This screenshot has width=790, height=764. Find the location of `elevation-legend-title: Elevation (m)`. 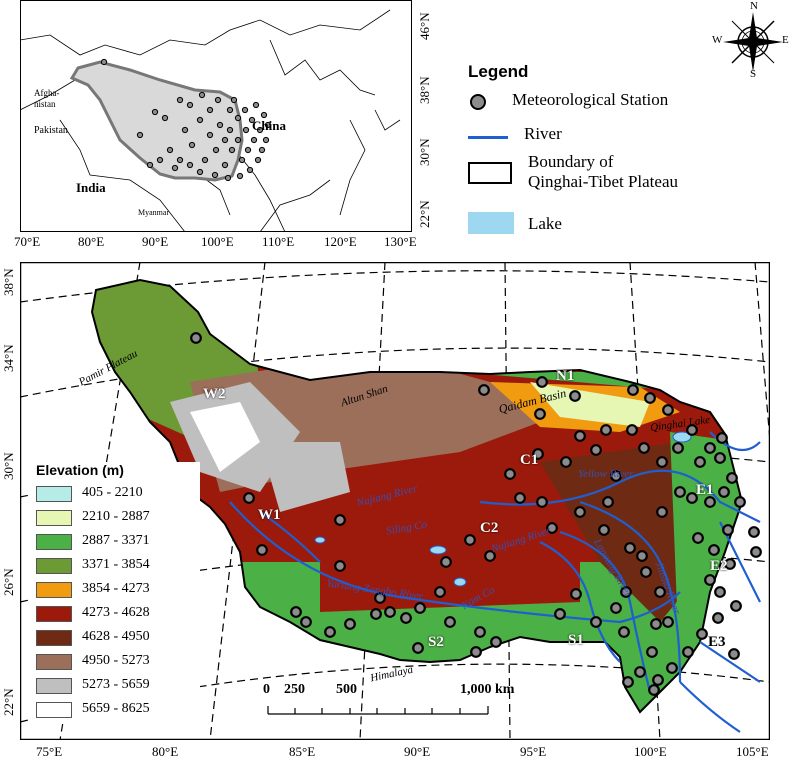

elevation-legend-title: Elevation (m) is located at coordinates (80, 470).